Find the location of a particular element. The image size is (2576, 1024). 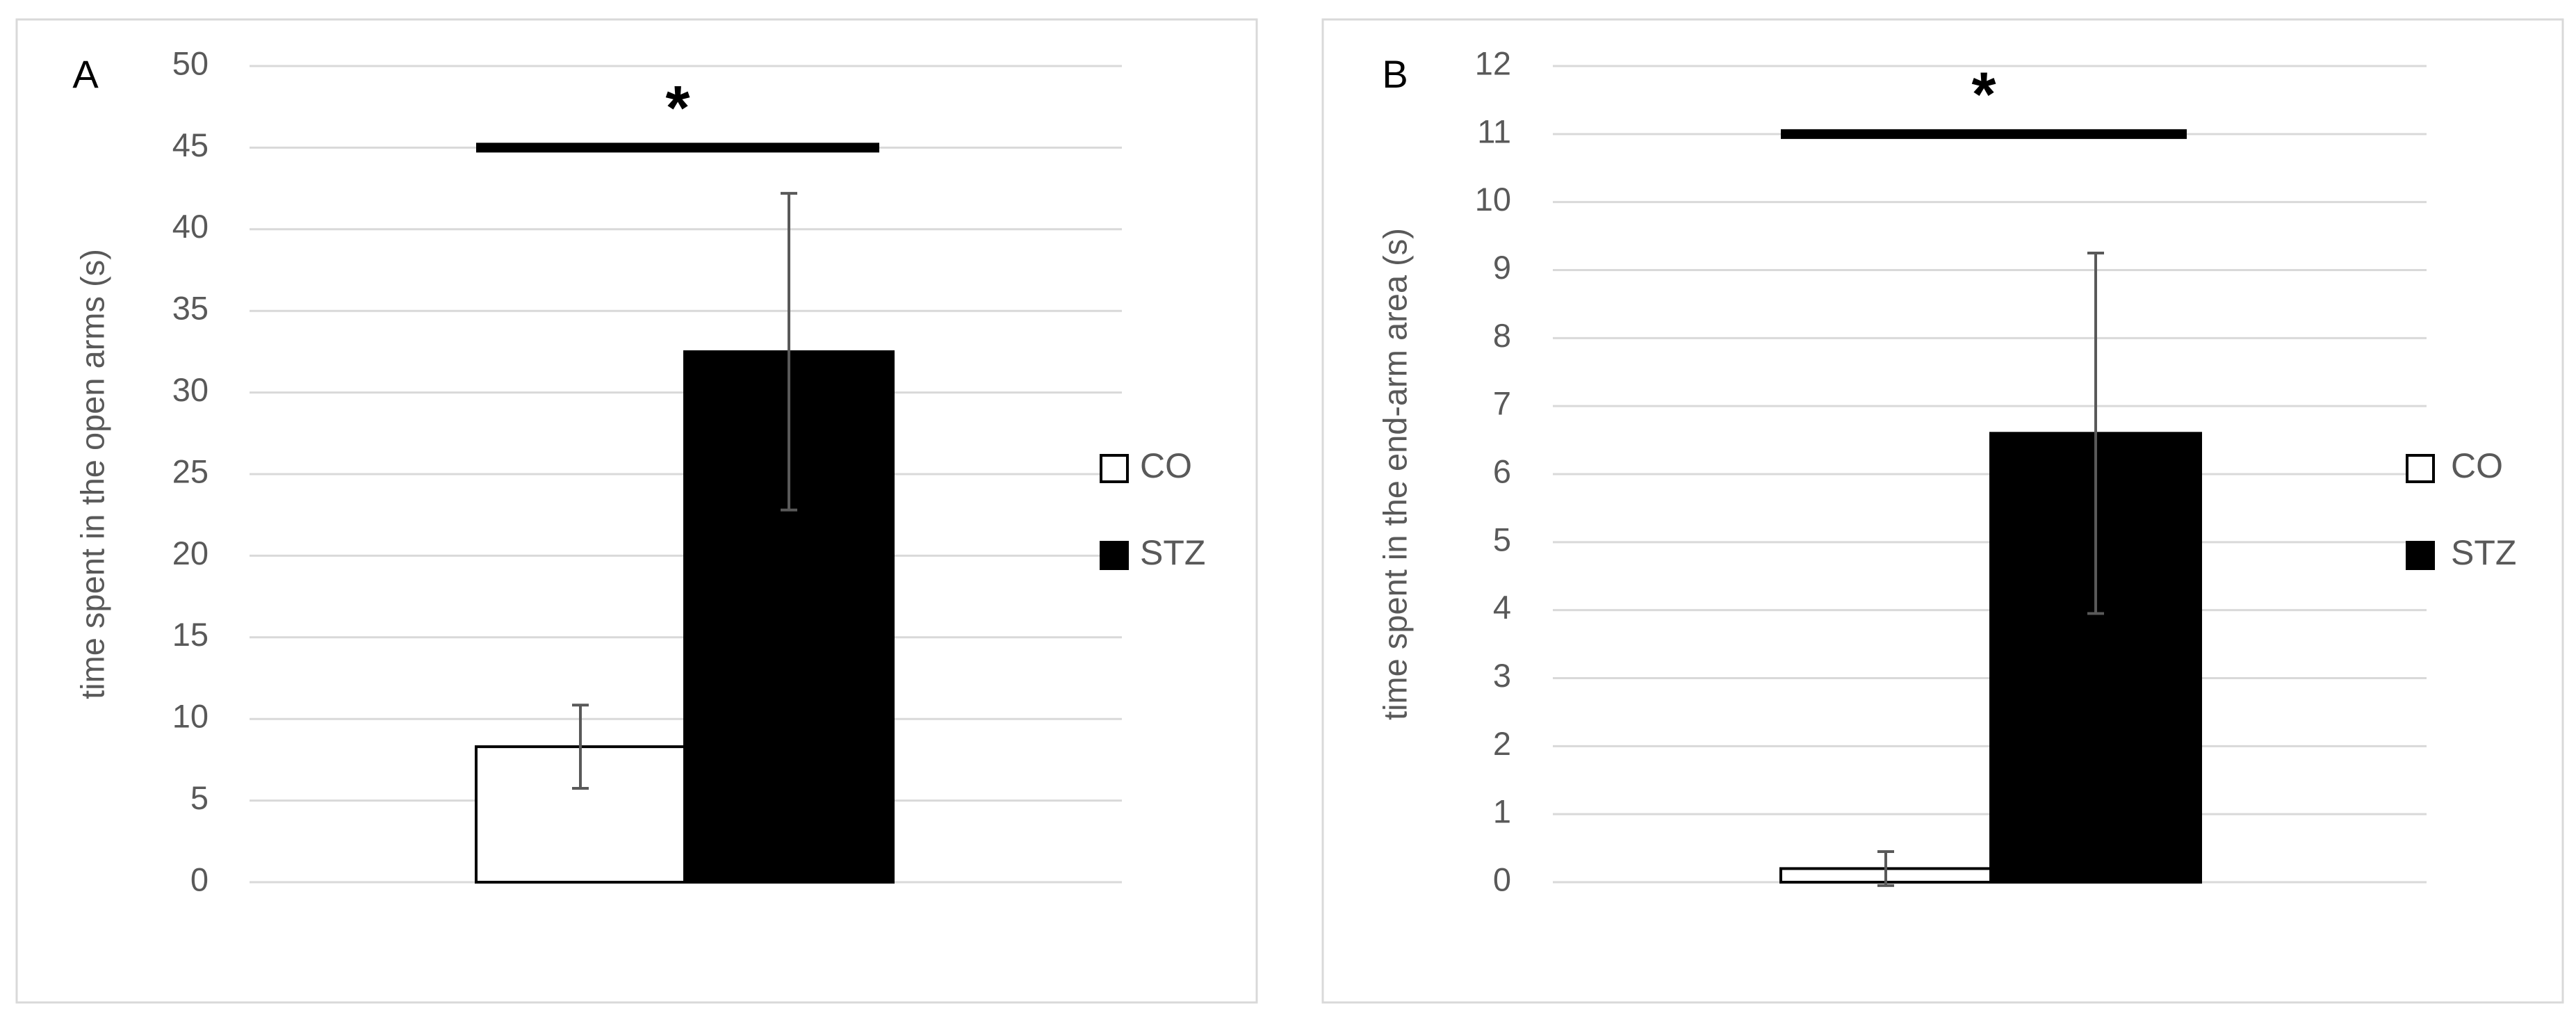

y-tick-label: 1 is located at coordinates (1502, 811).